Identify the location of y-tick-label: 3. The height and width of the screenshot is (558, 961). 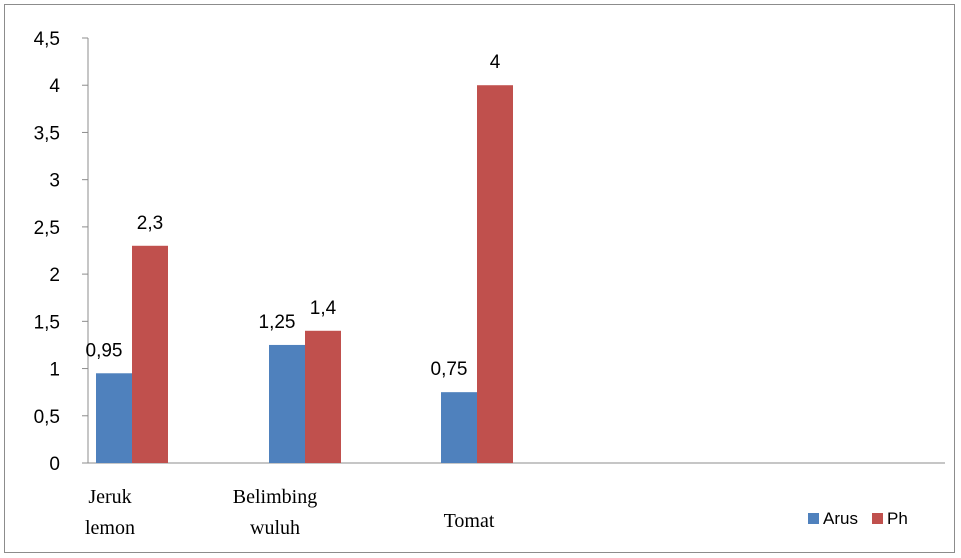
(54, 181).